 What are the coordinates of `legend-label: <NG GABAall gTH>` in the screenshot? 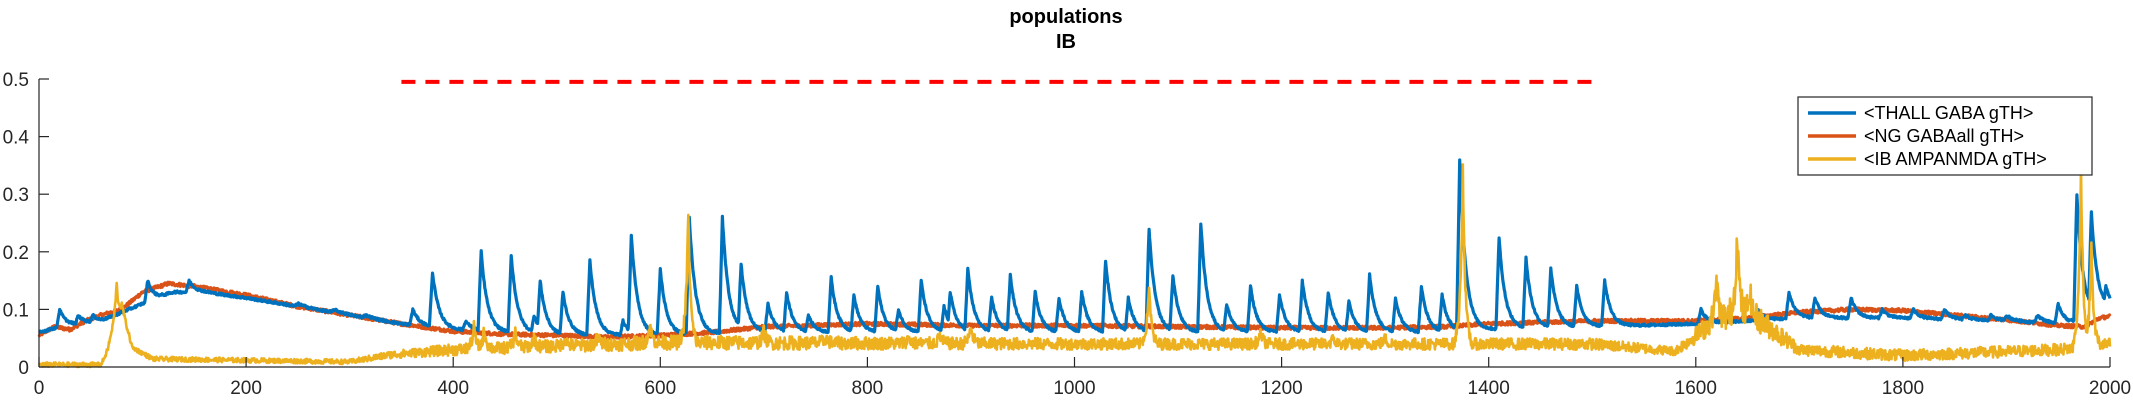 It's located at (1944, 136).